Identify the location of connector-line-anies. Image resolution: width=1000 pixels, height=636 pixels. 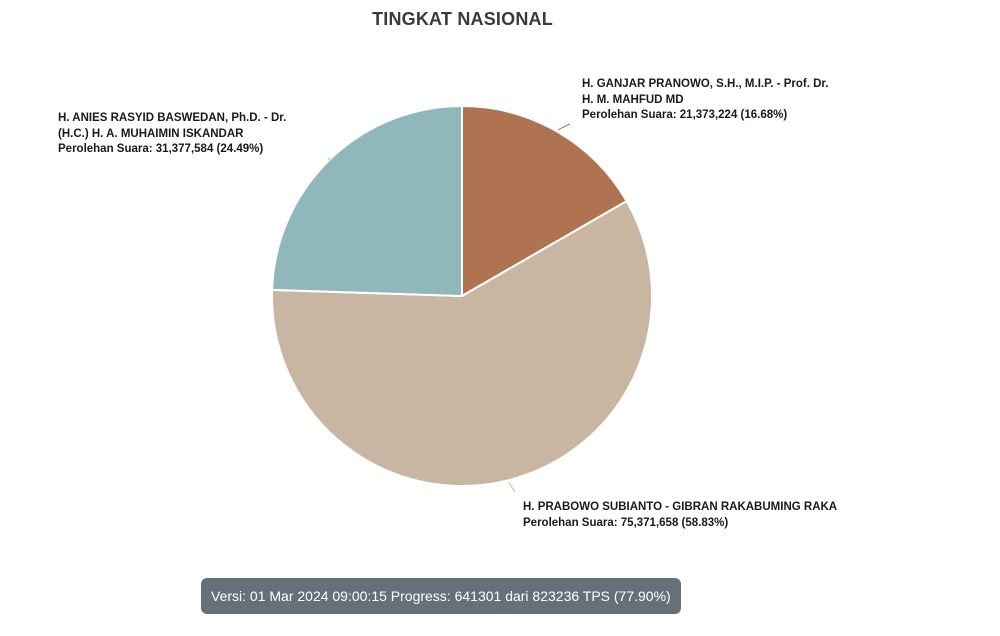
(329, 159).